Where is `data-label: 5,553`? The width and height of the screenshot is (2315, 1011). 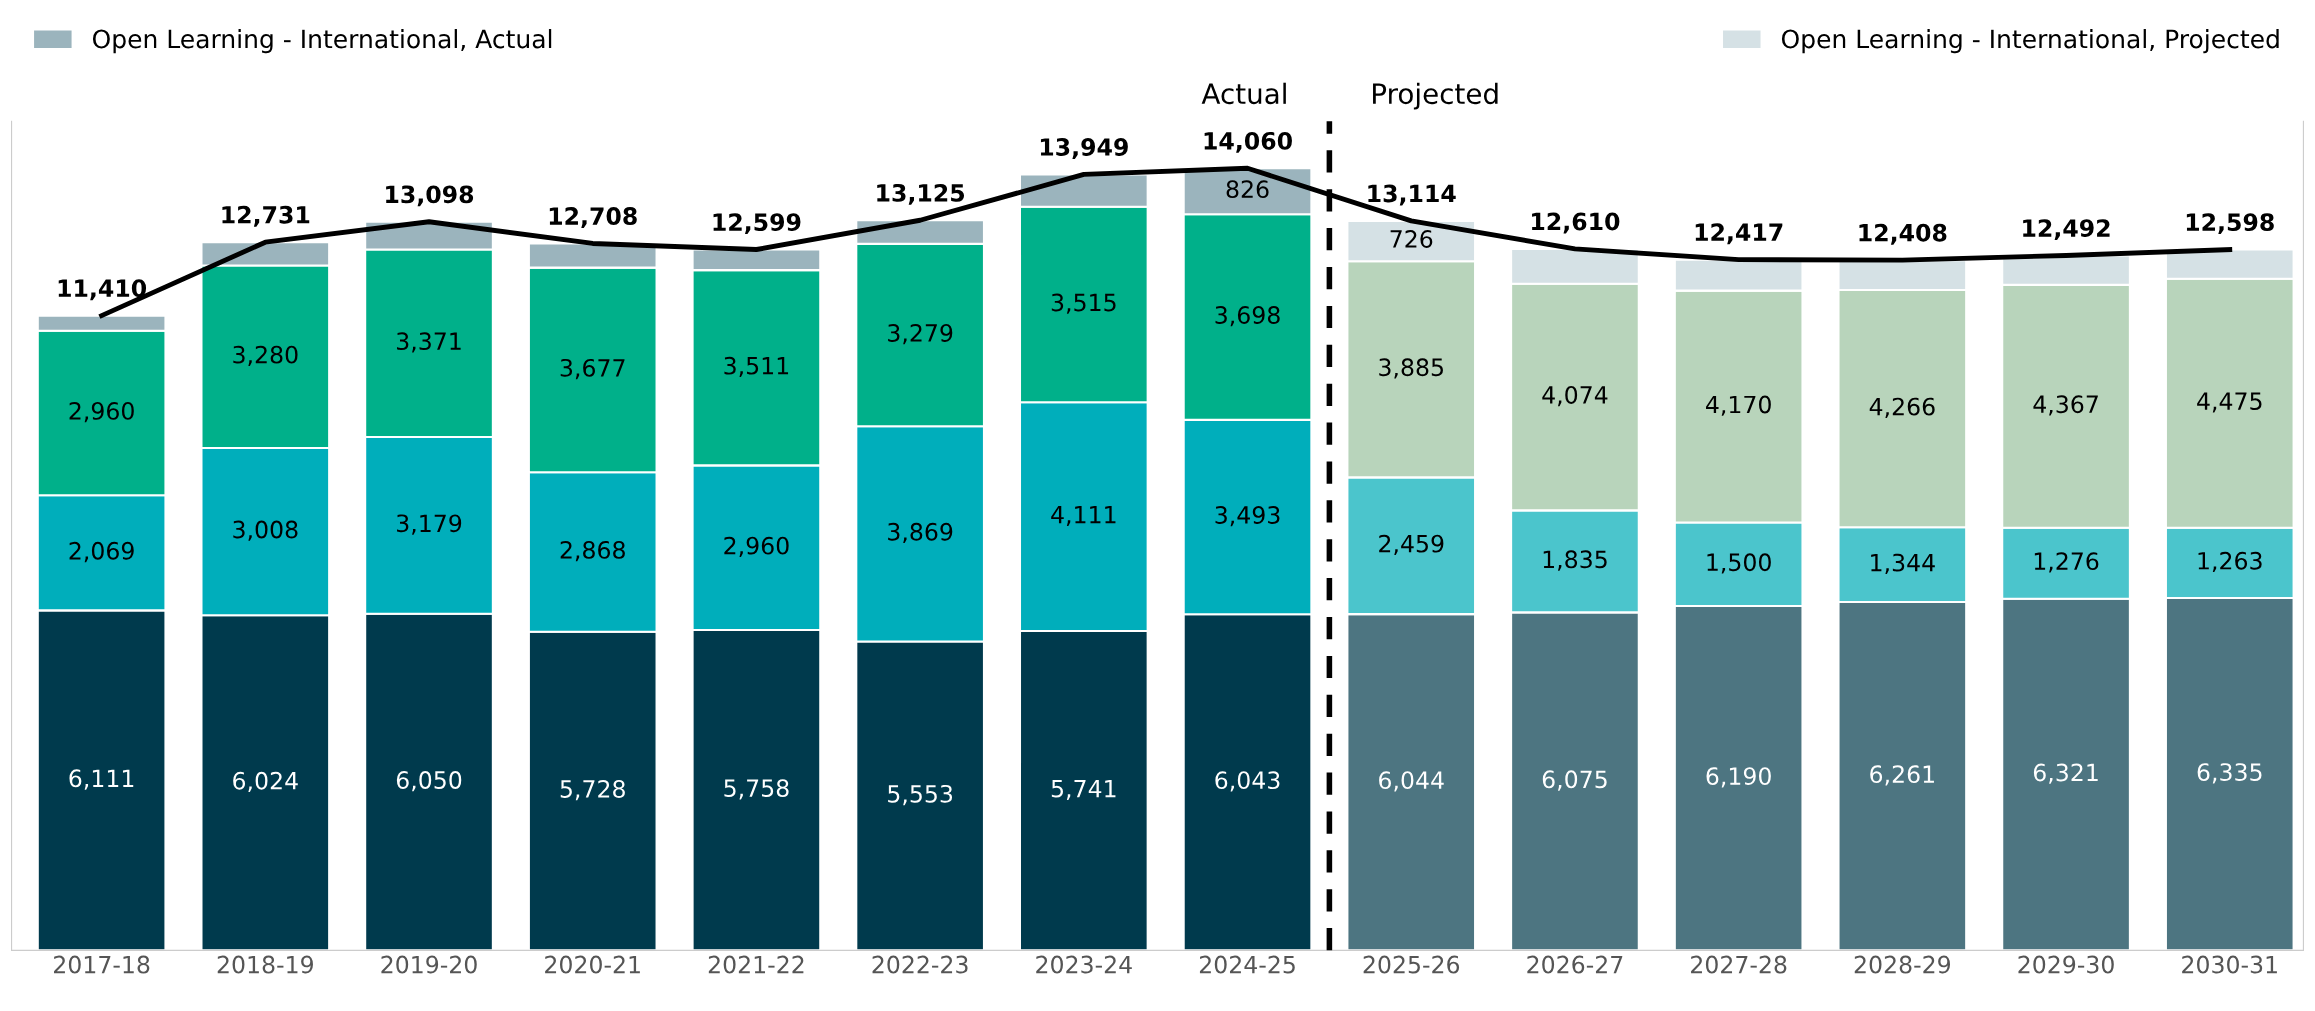 data-label: 5,553 is located at coordinates (920, 795).